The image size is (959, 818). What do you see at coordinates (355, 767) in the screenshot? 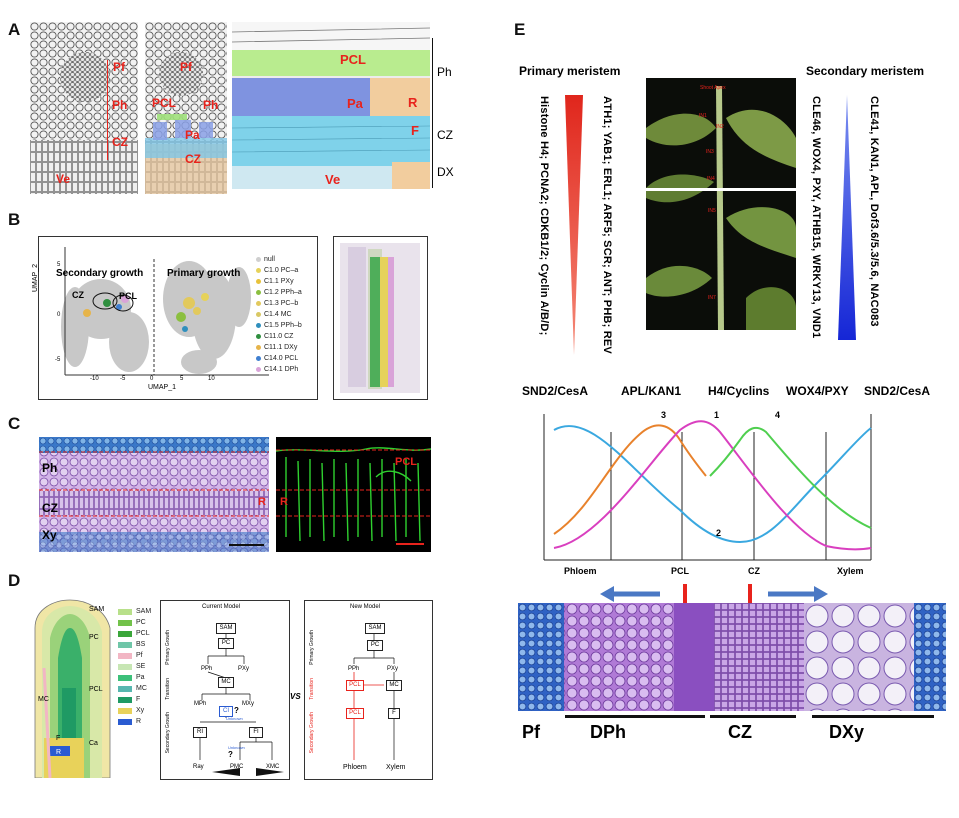
I see `d-new-phloem: Phloem` at bounding box center [355, 767].